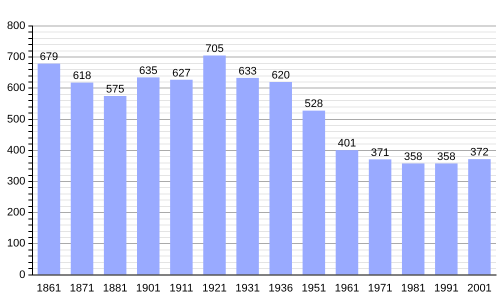  Describe the element at coordinates (214, 49) in the screenshot. I see `data-label: 705` at that location.